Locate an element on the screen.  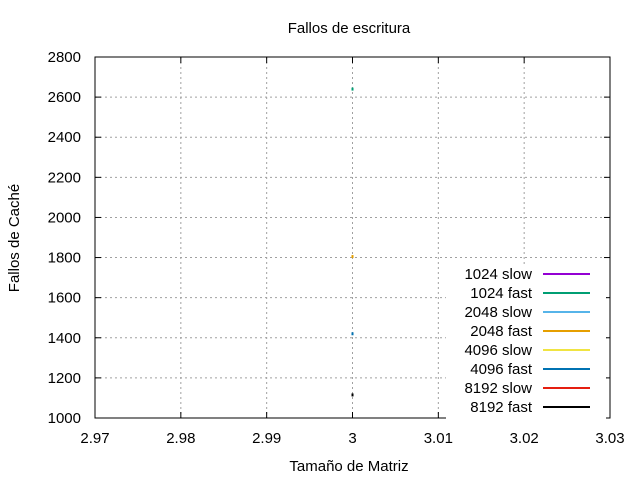
y-tick-label: 1000 is located at coordinates (64, 418).